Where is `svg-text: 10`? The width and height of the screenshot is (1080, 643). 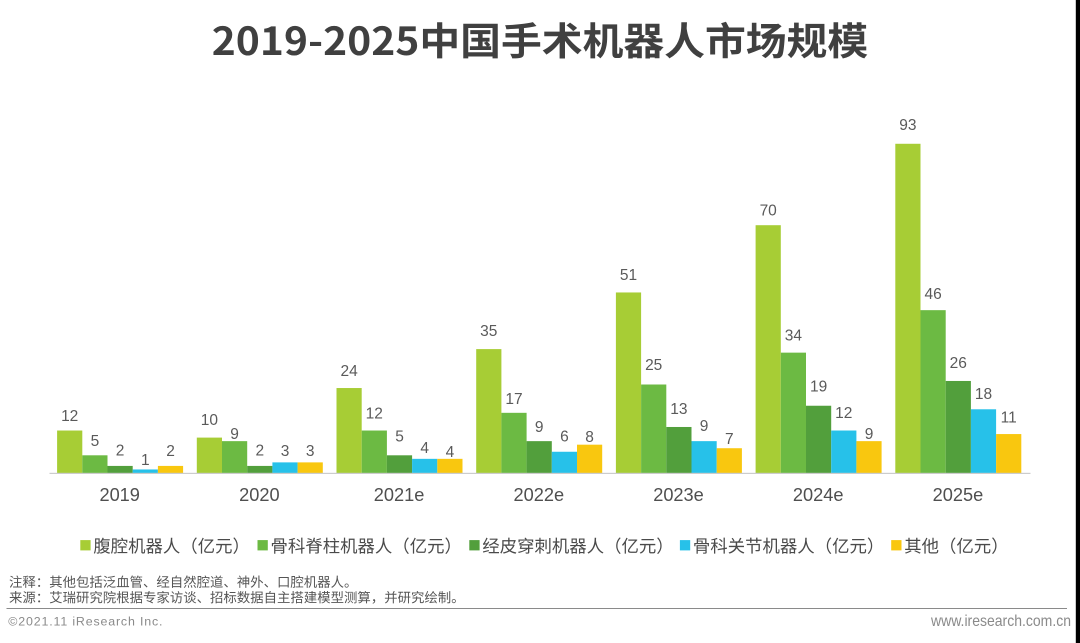
svg-text: 10 is located at coordinates (210, 420).